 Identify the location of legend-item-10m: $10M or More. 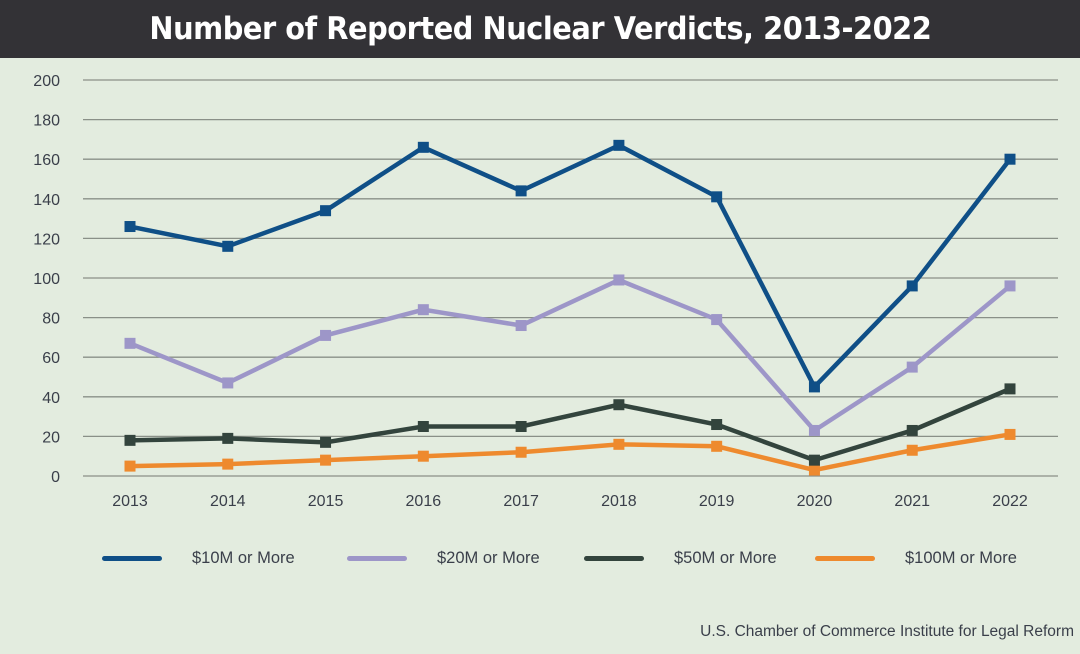
(198, 558).